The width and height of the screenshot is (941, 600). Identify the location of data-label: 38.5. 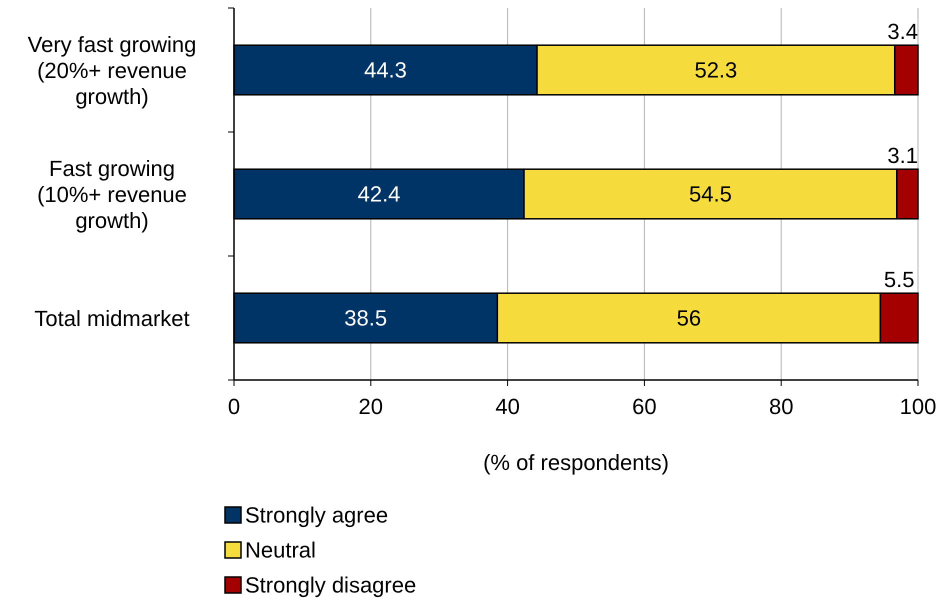
(366, 318).